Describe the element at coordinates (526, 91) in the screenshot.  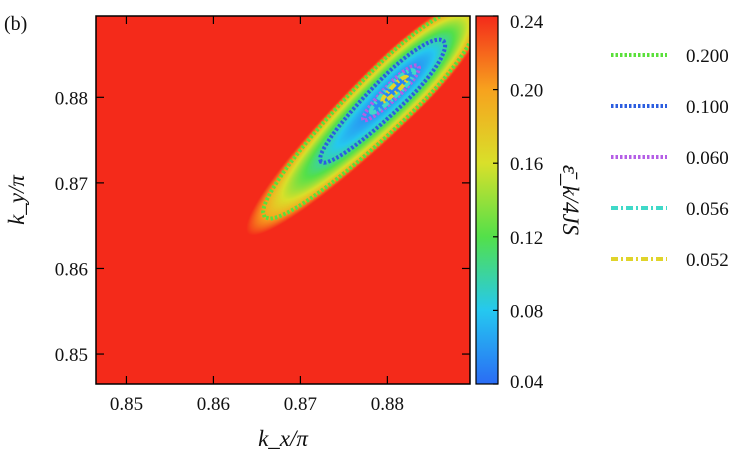
I see `colorbar-tick-label: 0.20` at that location.